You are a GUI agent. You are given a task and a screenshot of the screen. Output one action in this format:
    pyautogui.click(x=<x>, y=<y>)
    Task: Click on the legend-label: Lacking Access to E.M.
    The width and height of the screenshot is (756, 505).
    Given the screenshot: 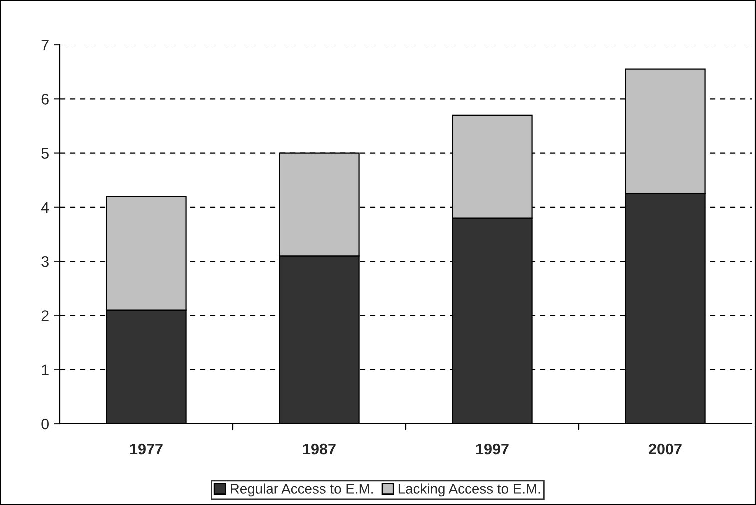 What is the action you would take?
    pyautogui.click(x=469, y=490)
    